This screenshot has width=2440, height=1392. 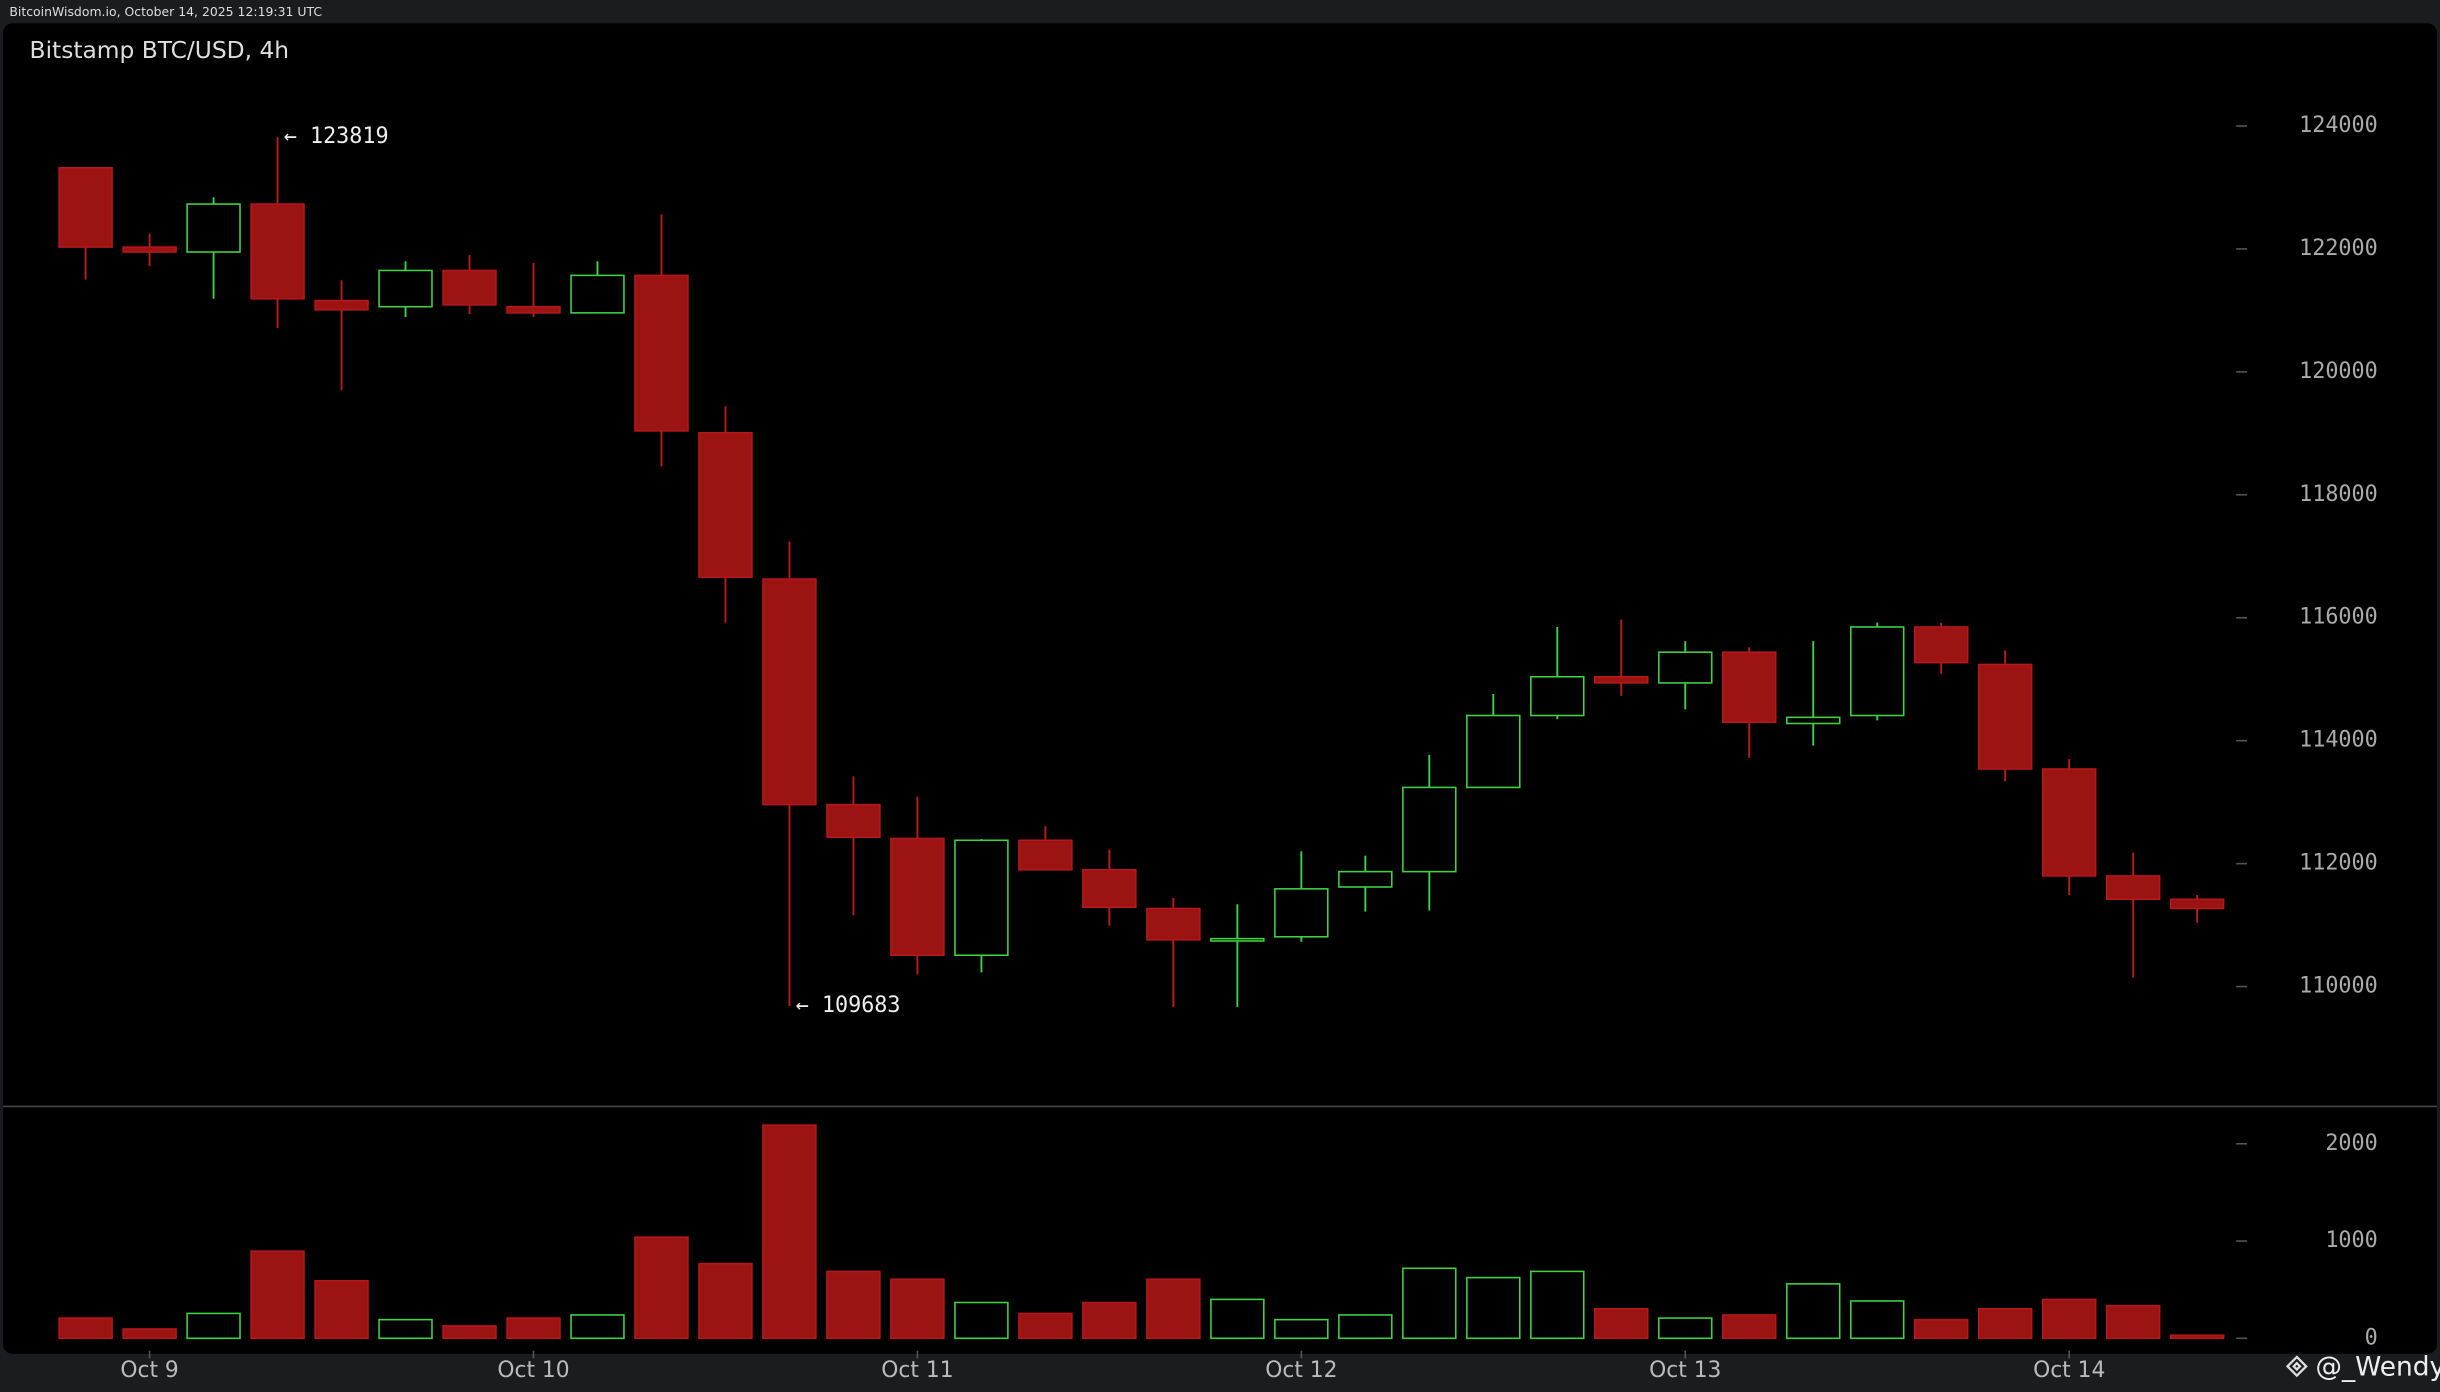 I want to click on annotation: ← 123819, so click(x=336, y=136).